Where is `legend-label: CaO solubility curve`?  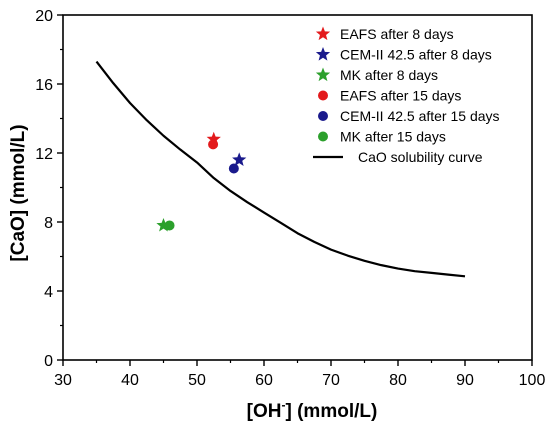 legend-label: CaO solubility curve is located at coordinates (420, 157).